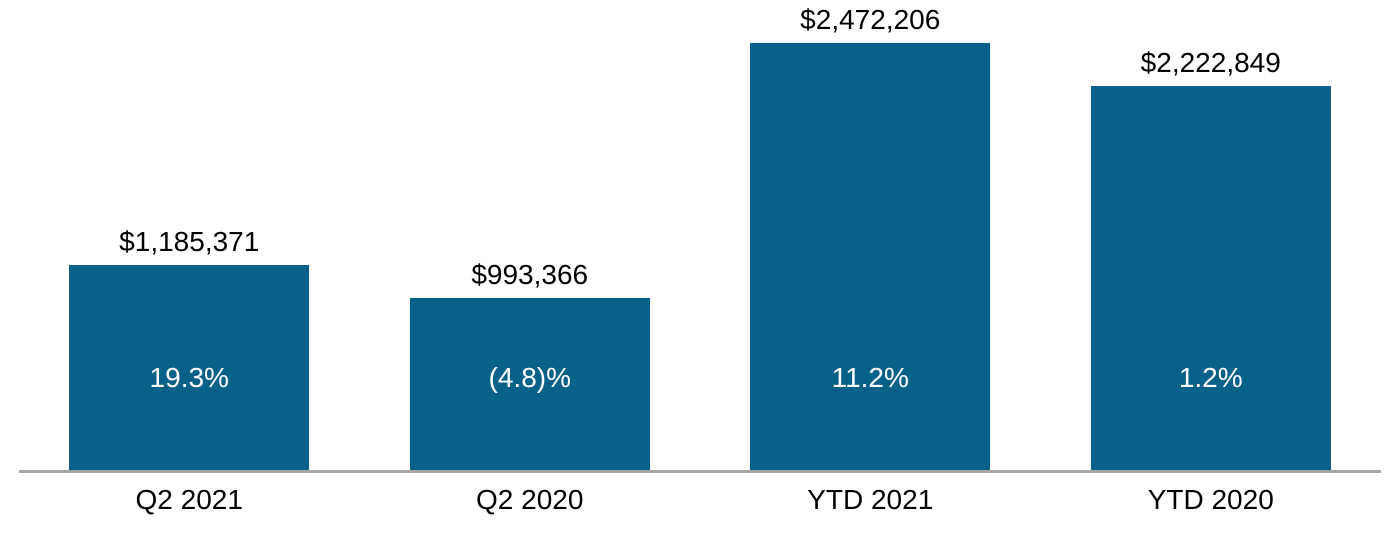 The image size is (1400, 538). What do you see at coordinates (870, 499) in the screenshot?
I see `x-axis-label-ytd-2021: YTD 2021` at bounding box center [870, 499].